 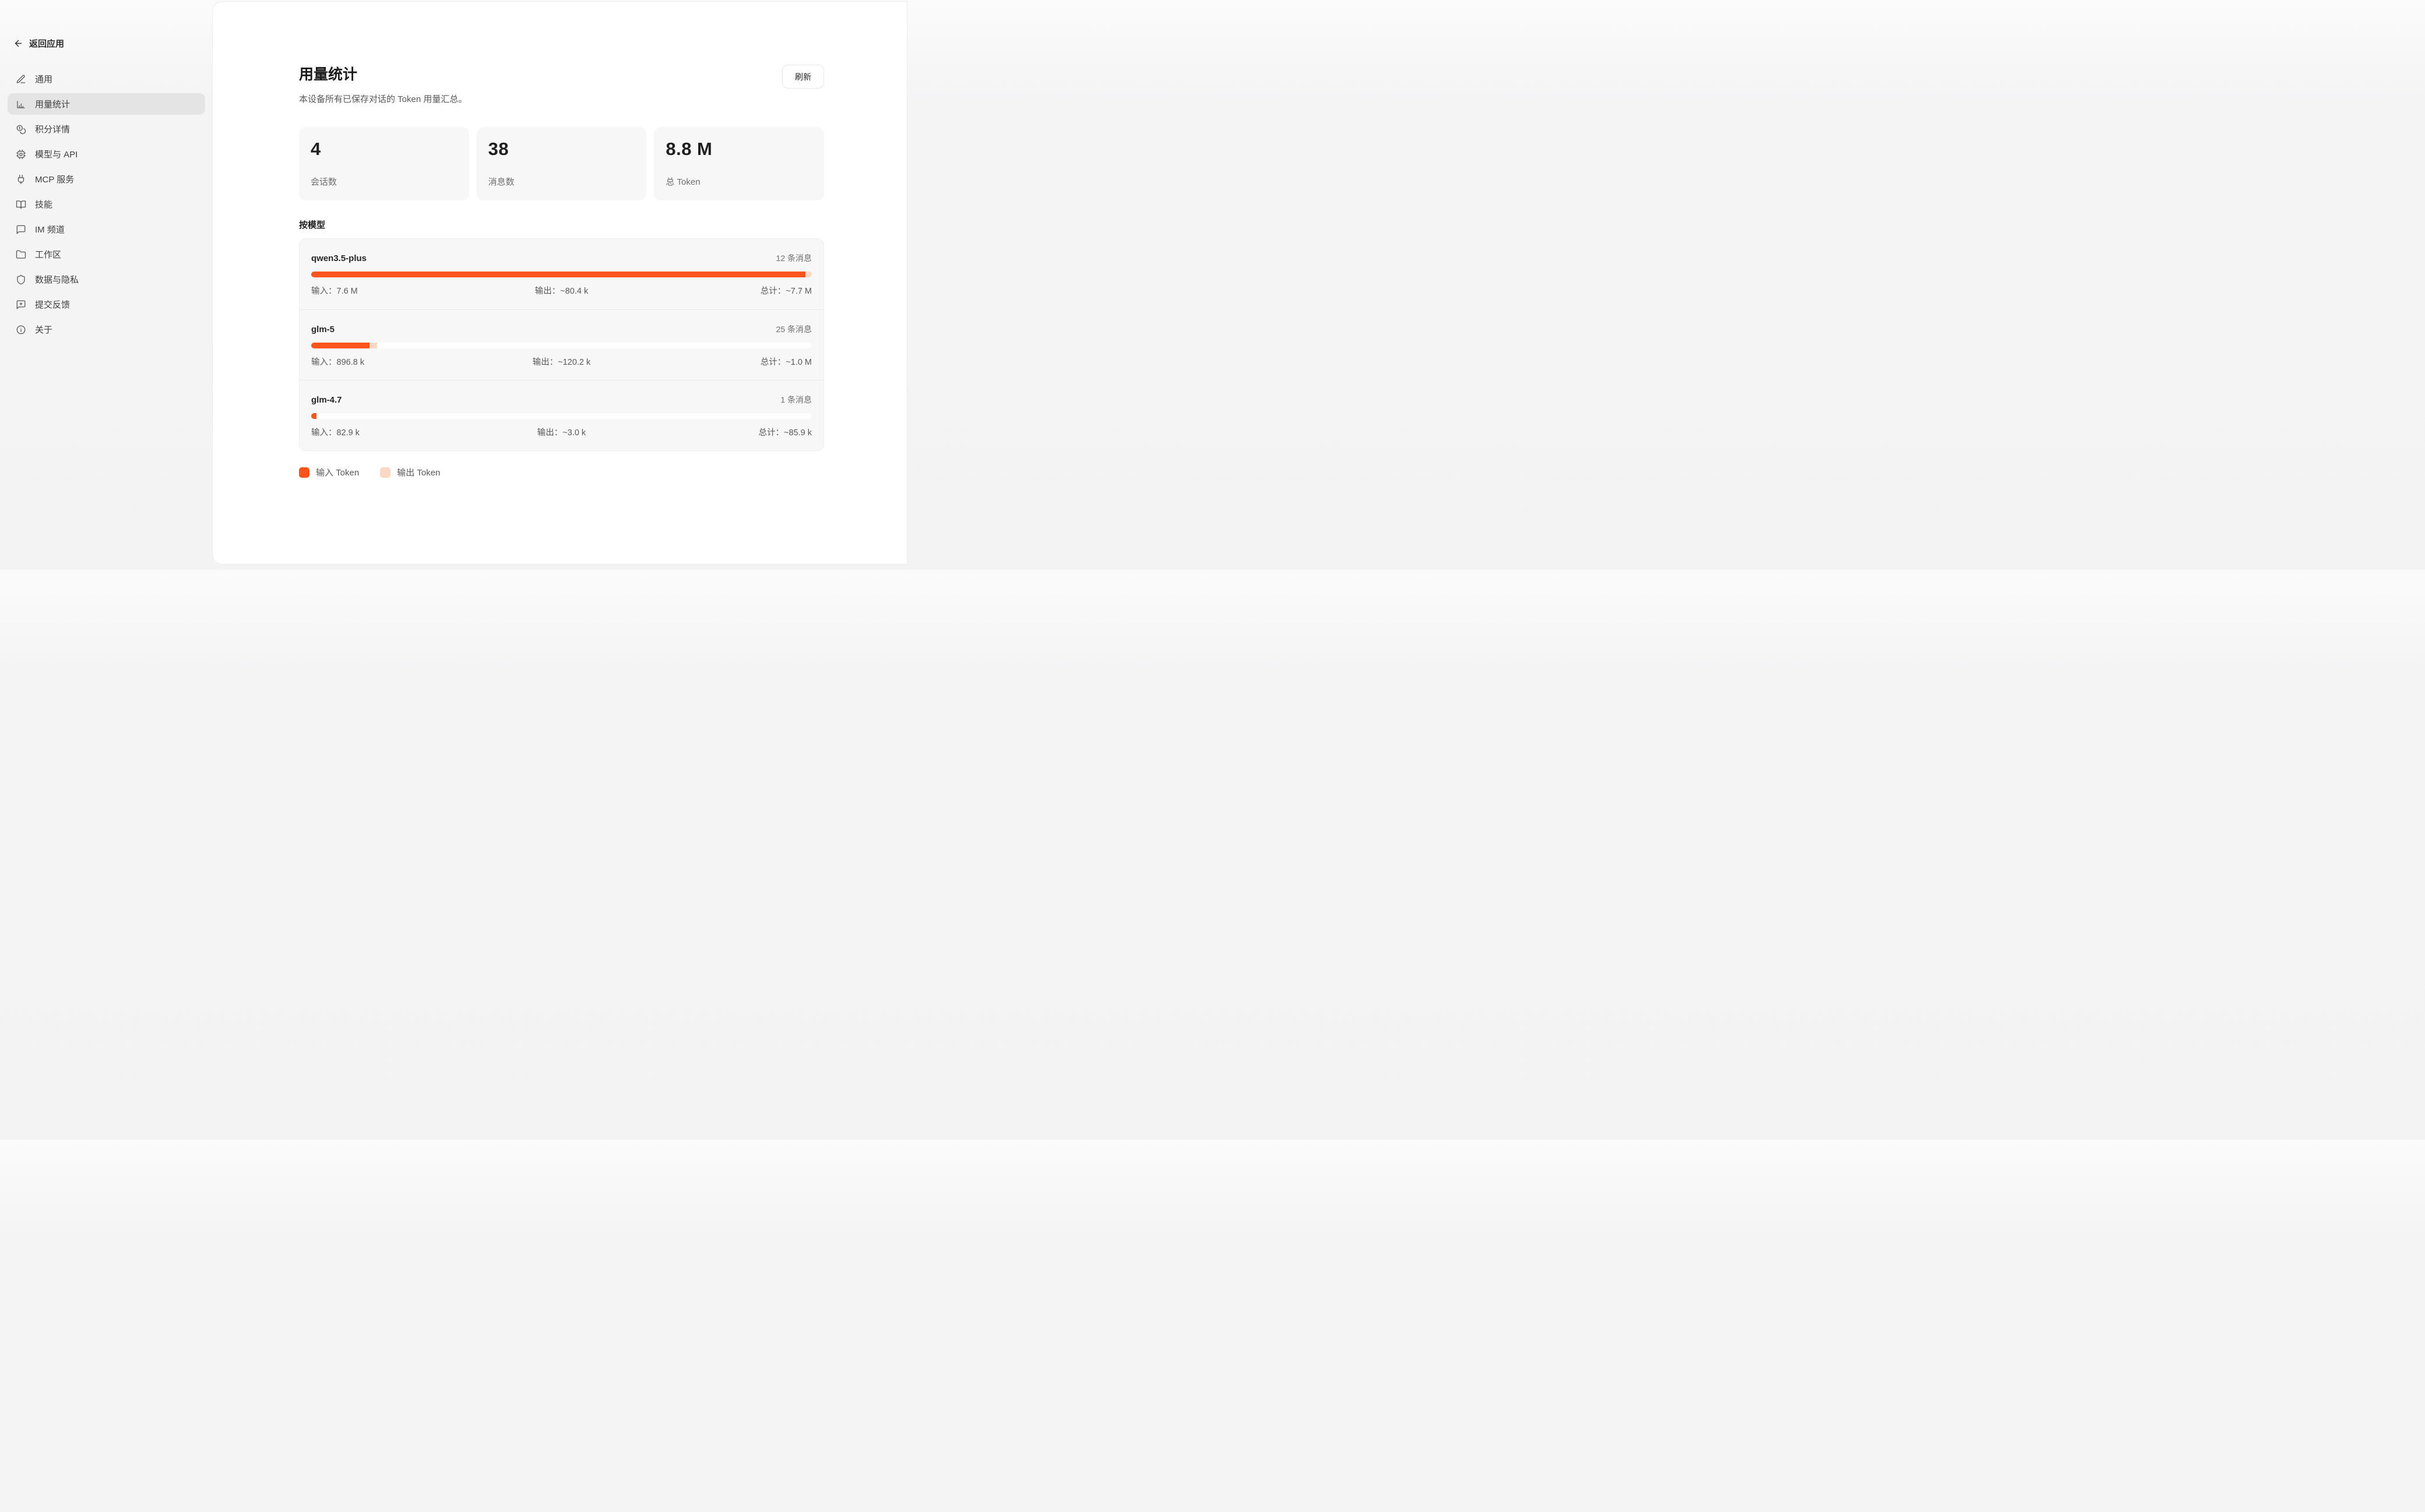 I want to click on shield-icon, so click(x=21, y=279).